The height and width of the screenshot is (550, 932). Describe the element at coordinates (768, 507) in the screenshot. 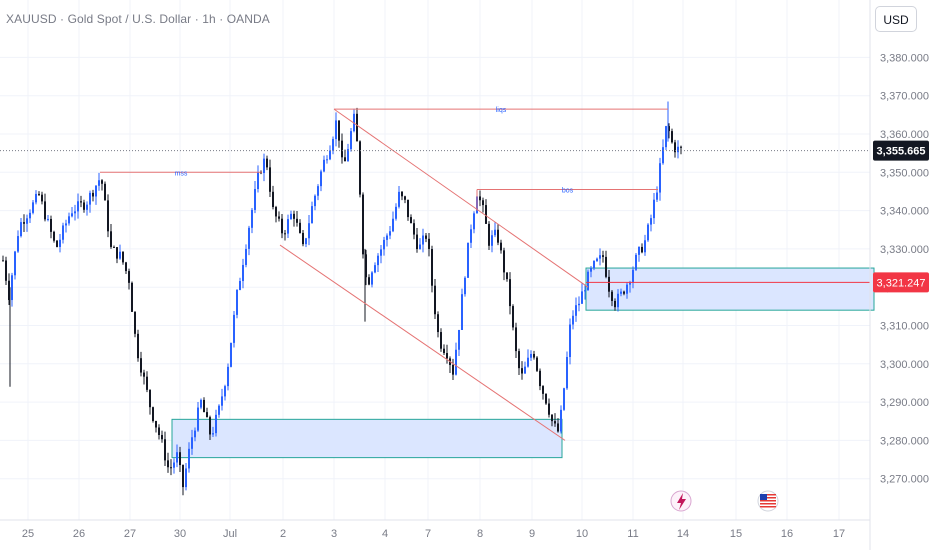

I see `flag-stripe` at that location.